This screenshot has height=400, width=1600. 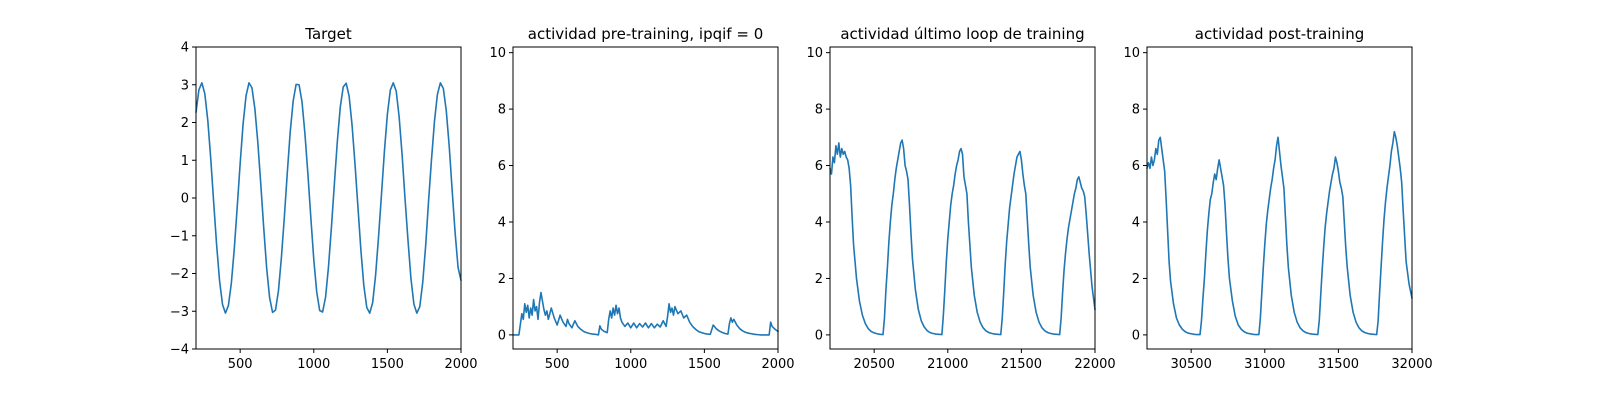 What do you see at coordinates (1279, 34) in the screenshot?
I see `panel-title: actividad post-training` at bounding box center [1279, 34].